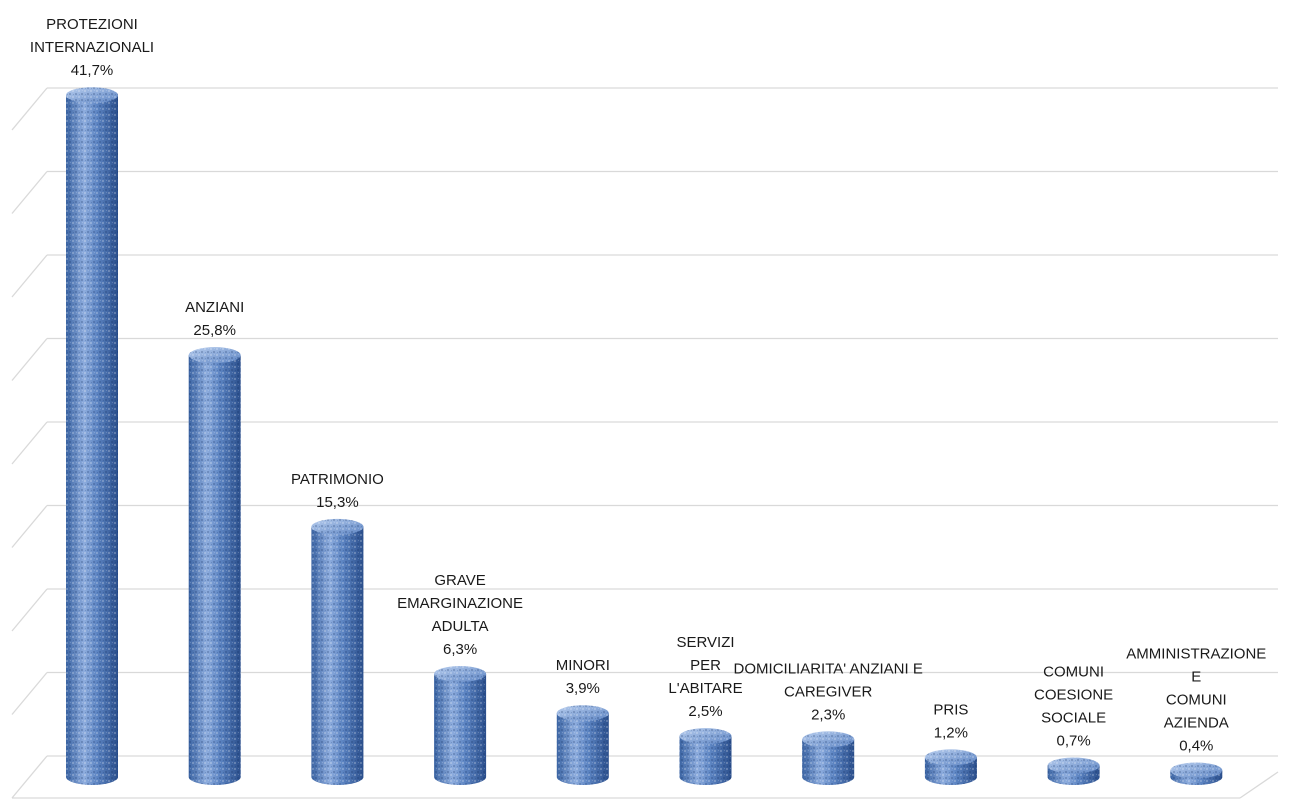 The height and width of the screenshot is (803, 1293). I want to click on data-label: PROTEZIONI INTERNAZIONALI 41,7%, so click(92, 47).